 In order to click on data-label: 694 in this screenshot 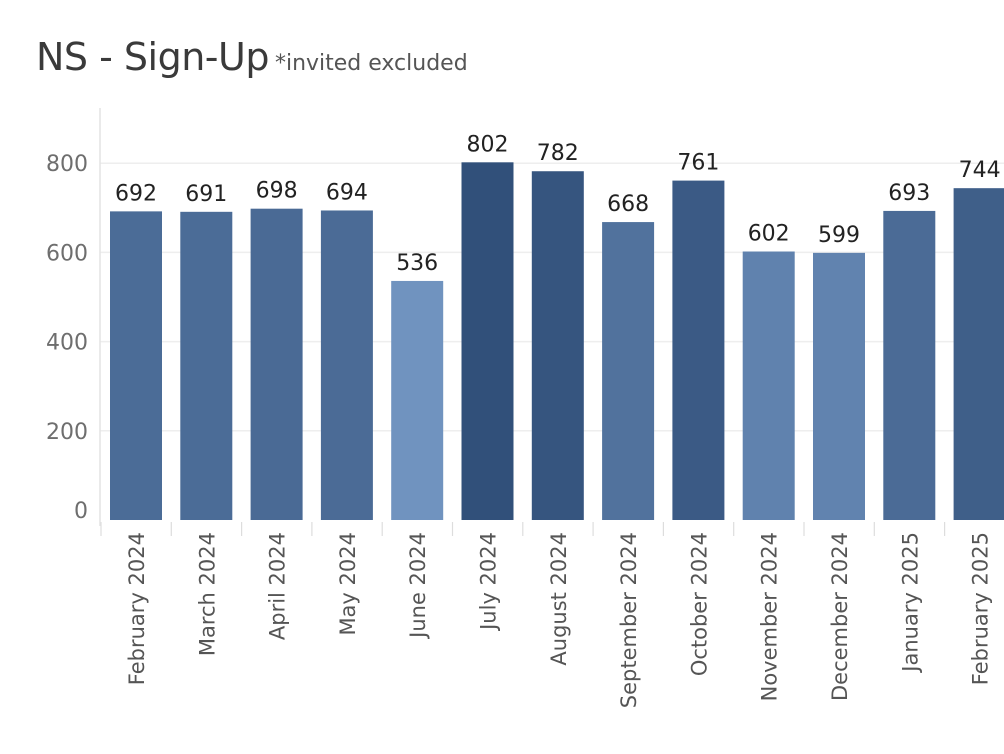, I will do `click(347, 192)`.